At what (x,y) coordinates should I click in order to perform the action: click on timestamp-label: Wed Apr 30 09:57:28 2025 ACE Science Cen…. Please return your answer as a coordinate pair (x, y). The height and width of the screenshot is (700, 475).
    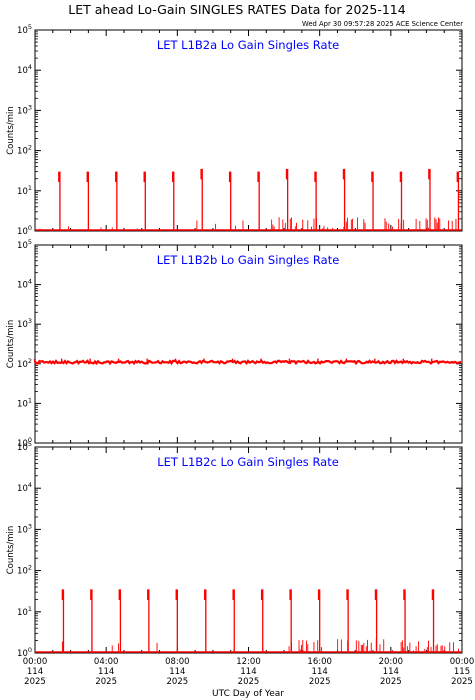
    Looking at the image, I should click on (382, 24).